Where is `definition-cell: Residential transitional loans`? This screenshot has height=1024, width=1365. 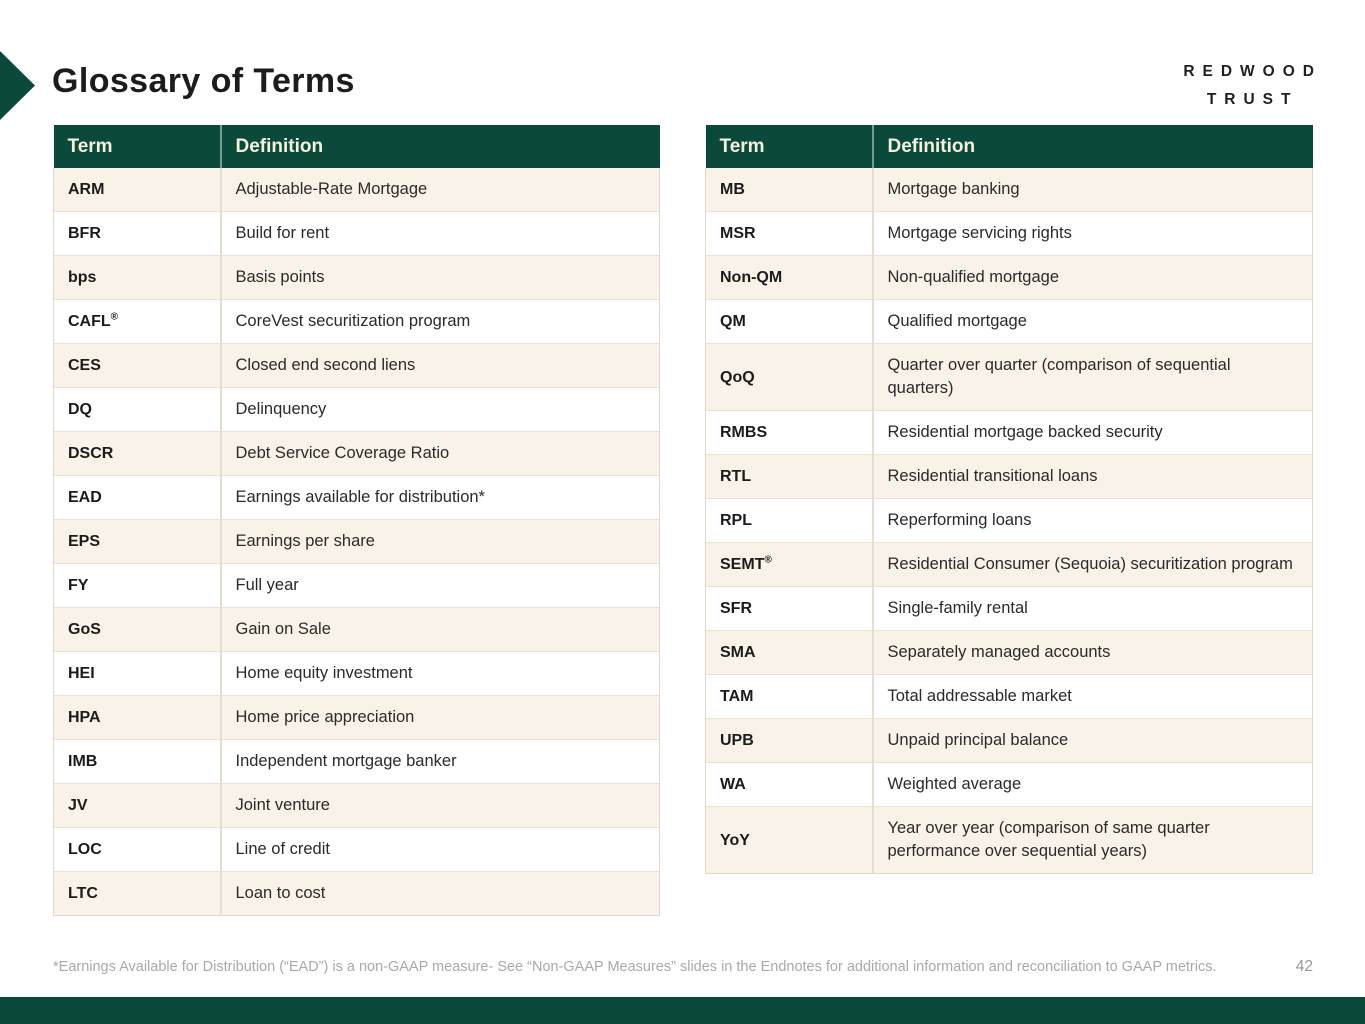
definition-cell: Residential transitional loans is located at coordinates (1092, 476).